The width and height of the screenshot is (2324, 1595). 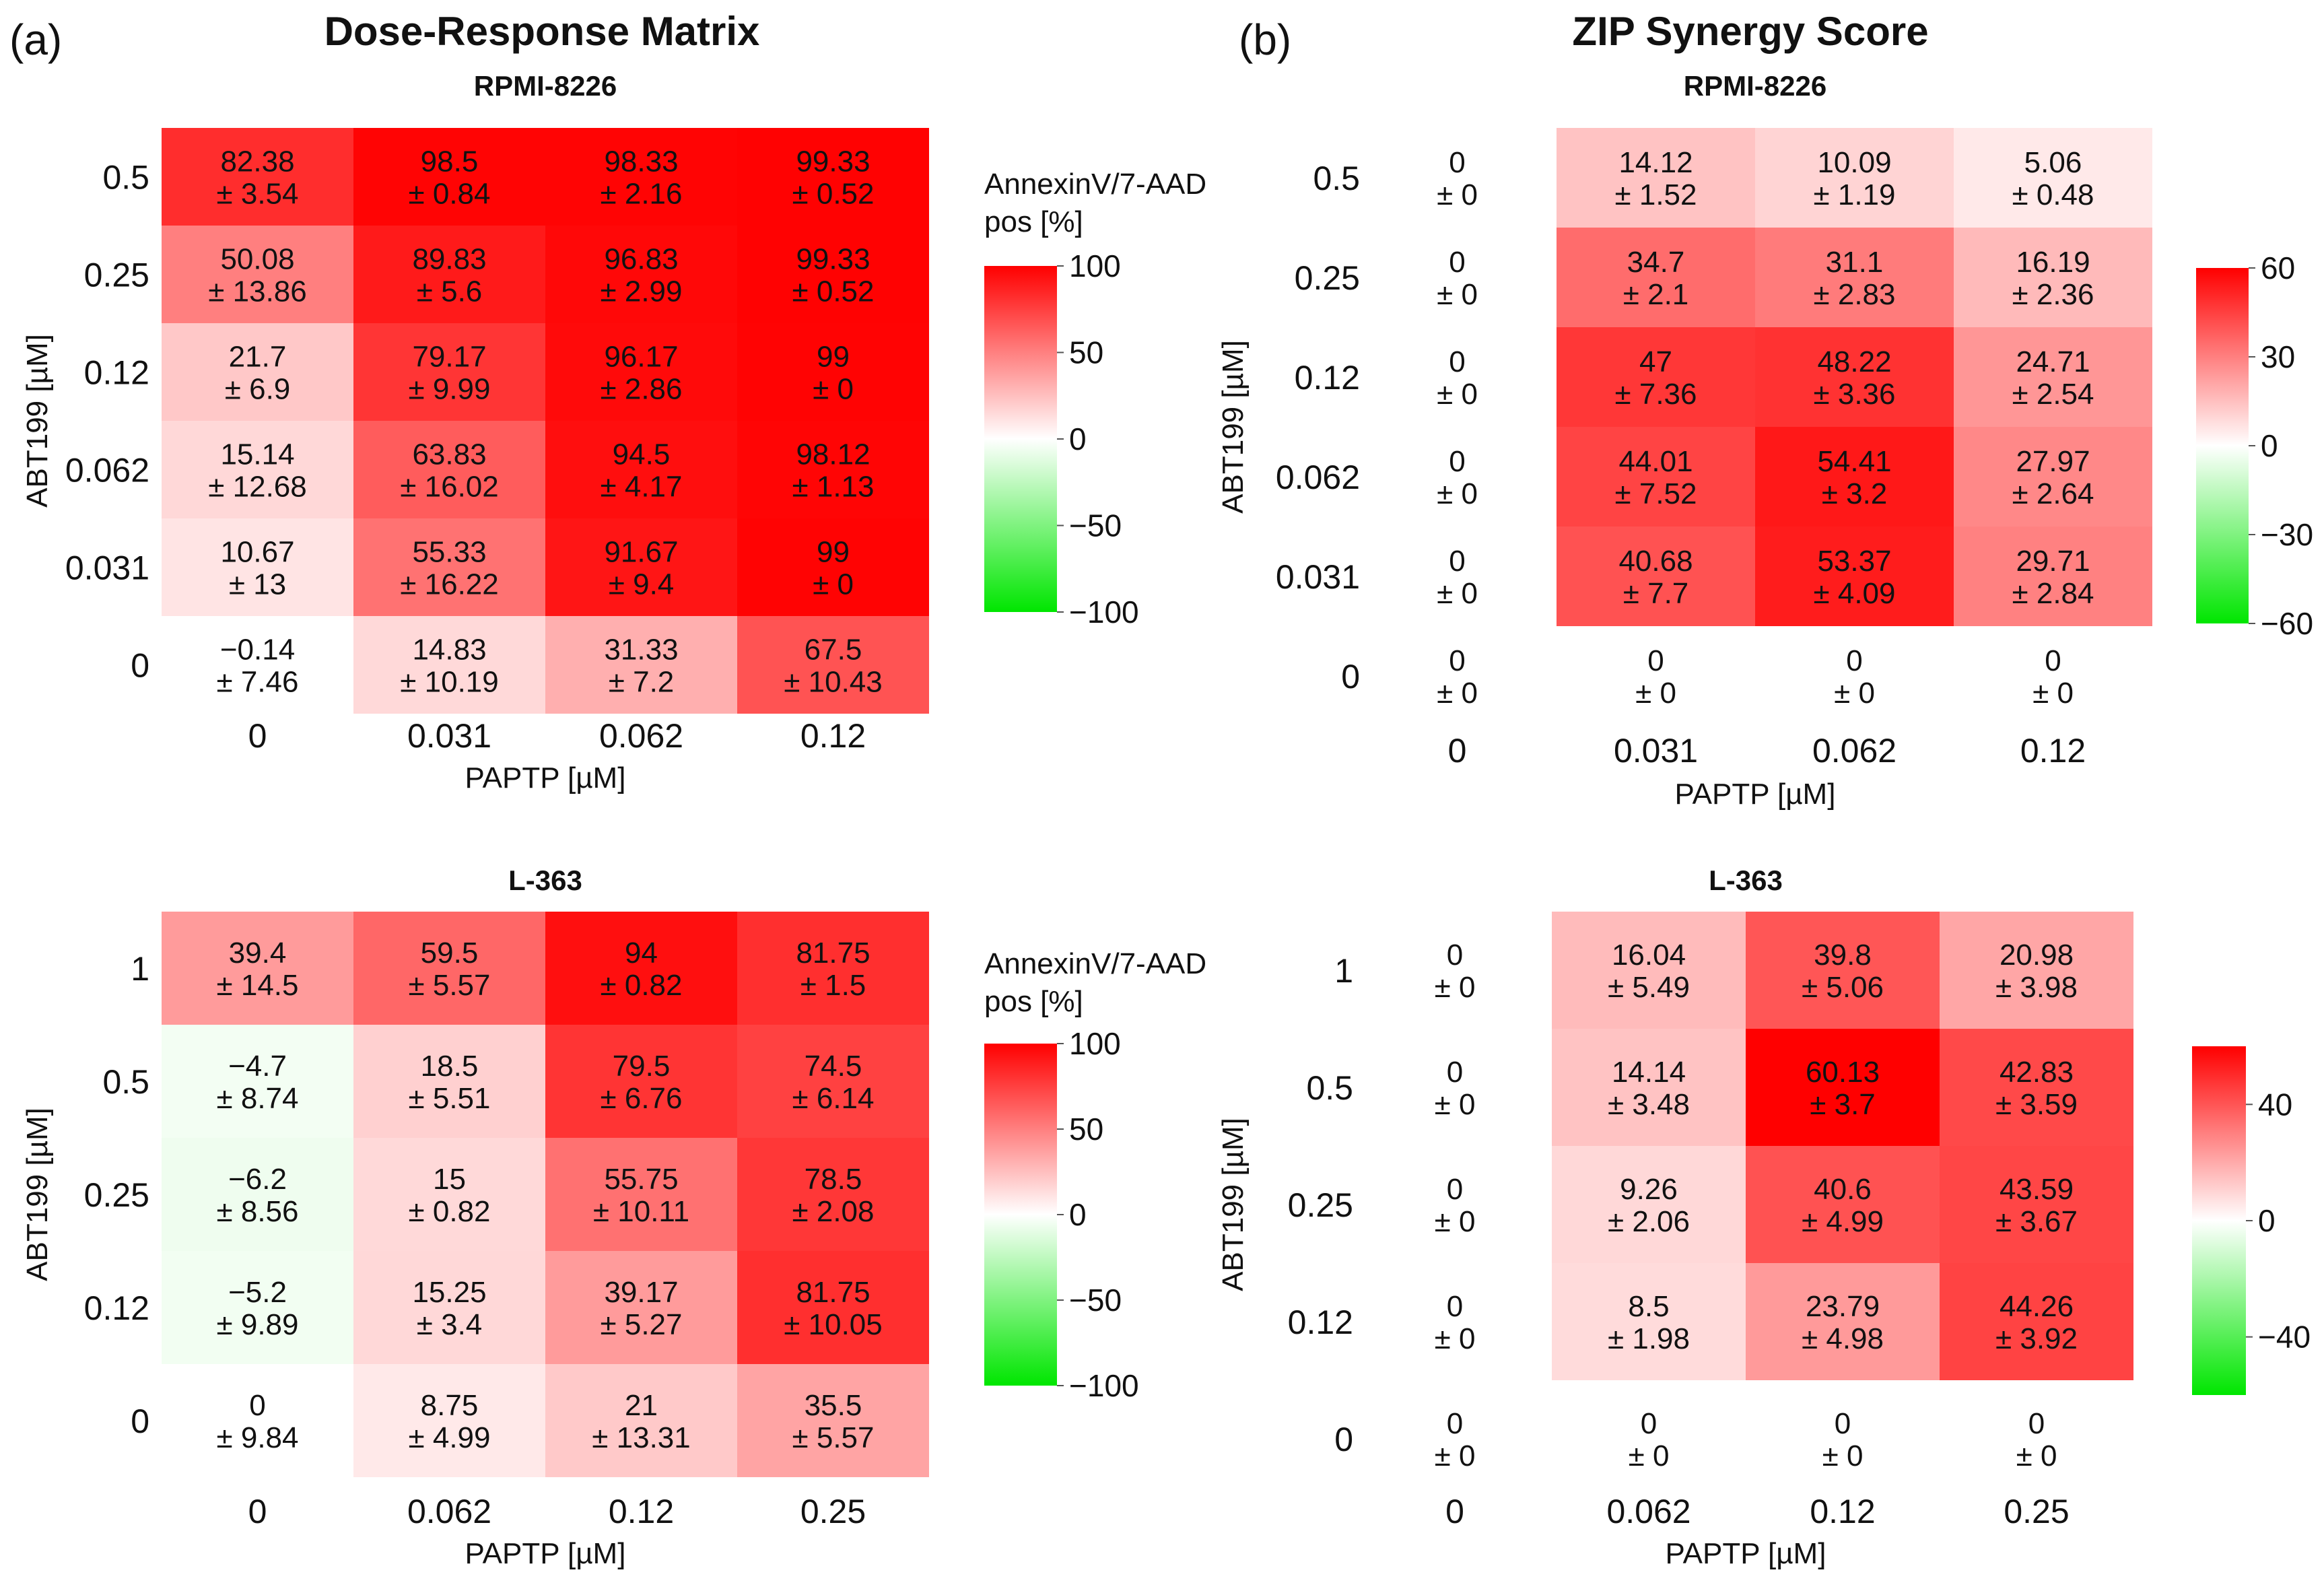 I want to click on dr_rpmi-cell-error-r3-c3: ± 1.13, so click(x=833, y=487).